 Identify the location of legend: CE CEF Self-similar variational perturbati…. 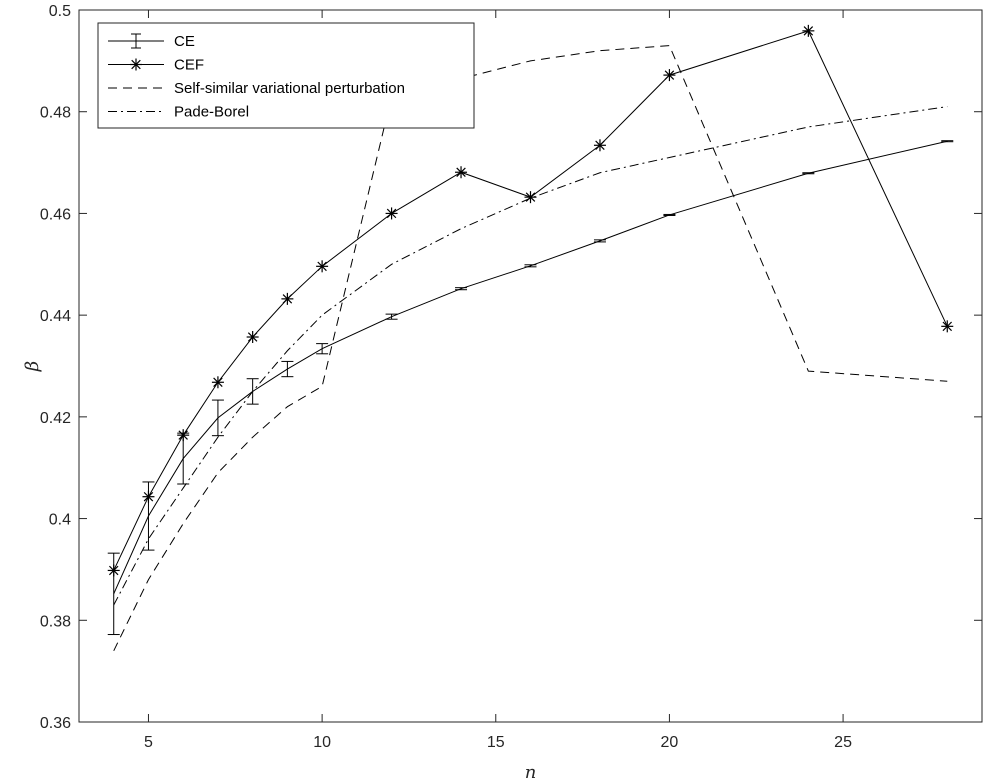
(286, 75).